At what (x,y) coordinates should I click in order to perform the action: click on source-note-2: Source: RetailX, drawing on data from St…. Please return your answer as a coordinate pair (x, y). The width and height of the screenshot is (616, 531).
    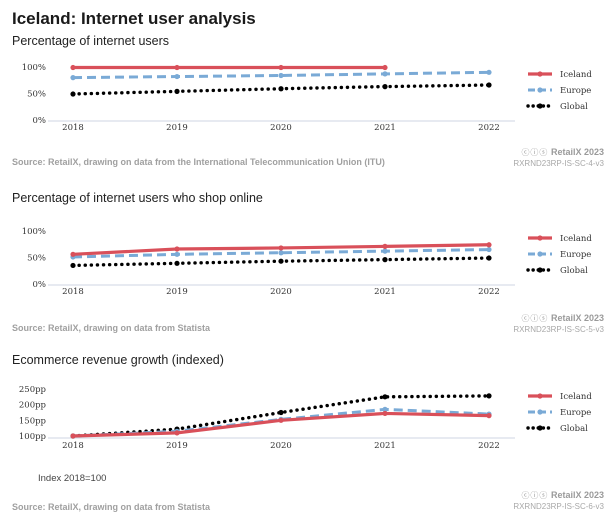
    Looking at the image, I should click on (111, 328).